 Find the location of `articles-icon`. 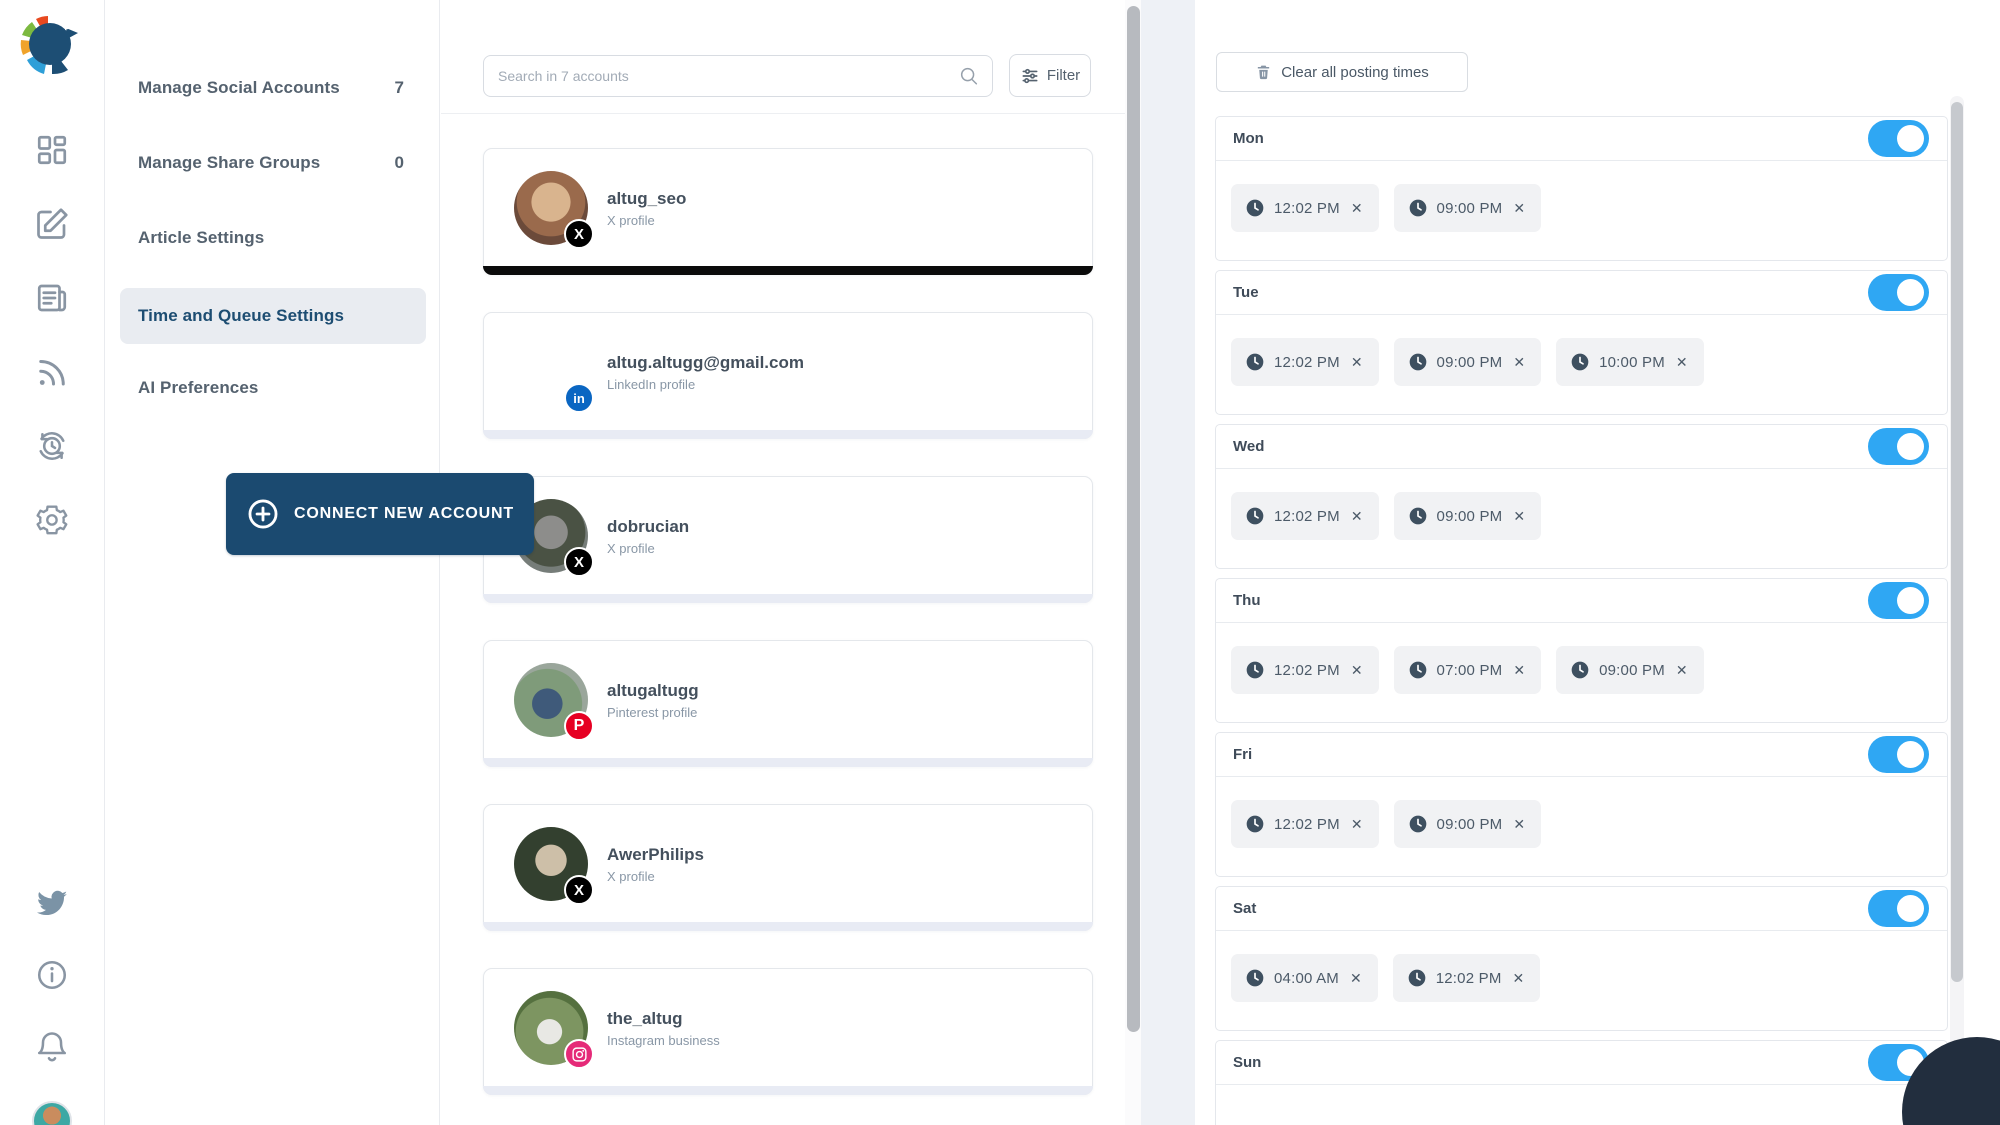

articles-icon is located at coordinates (52, 298).